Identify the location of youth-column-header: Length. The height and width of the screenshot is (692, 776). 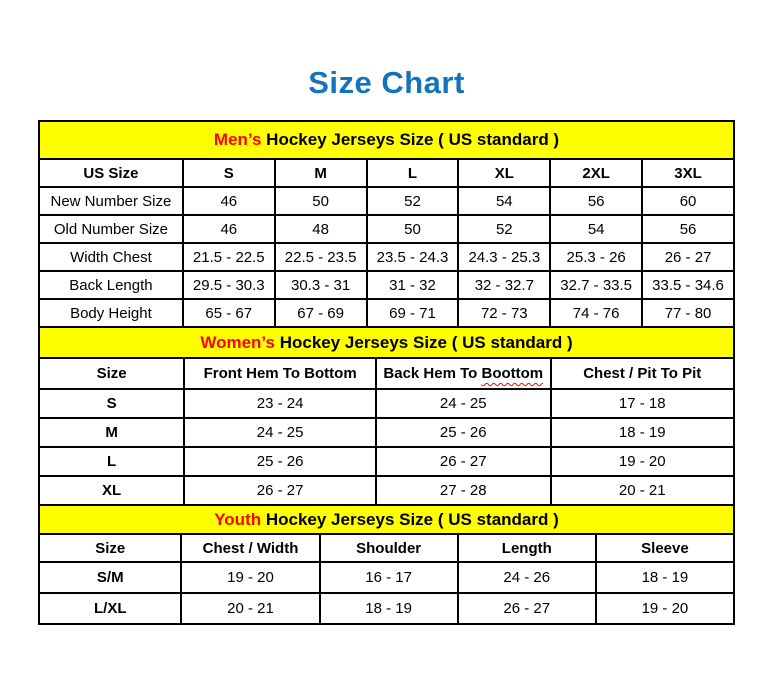
(526, 548).